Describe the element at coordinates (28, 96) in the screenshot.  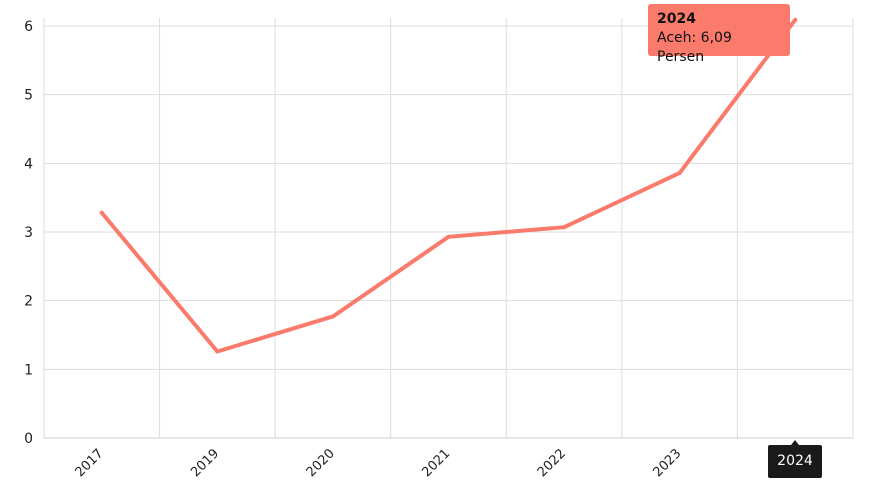
I see `y-tick-label: 5` at that location.